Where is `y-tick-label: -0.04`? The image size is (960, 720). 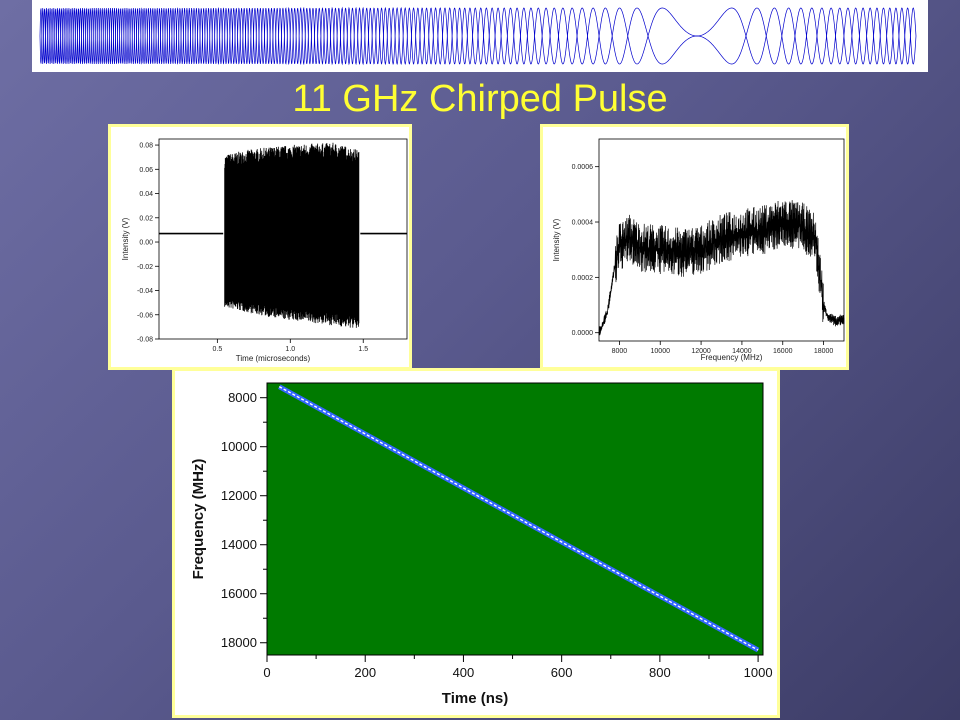
y-tick-label: -0.04 is located at coordinates (145, 291).